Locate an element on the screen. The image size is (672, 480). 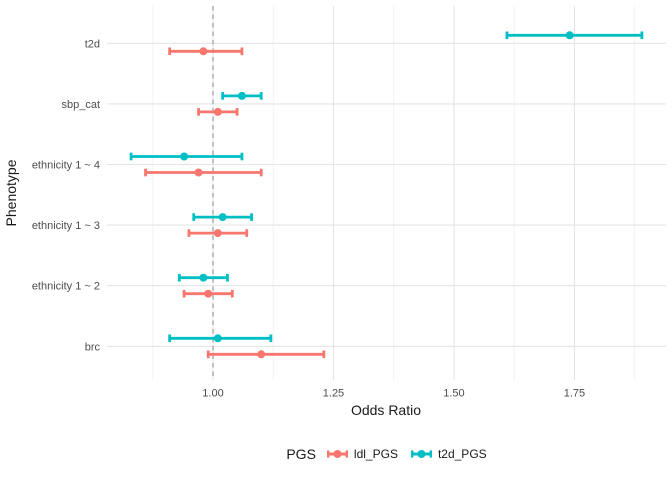
x-tick-label: 1.75 is located at coordinates (574, 394).